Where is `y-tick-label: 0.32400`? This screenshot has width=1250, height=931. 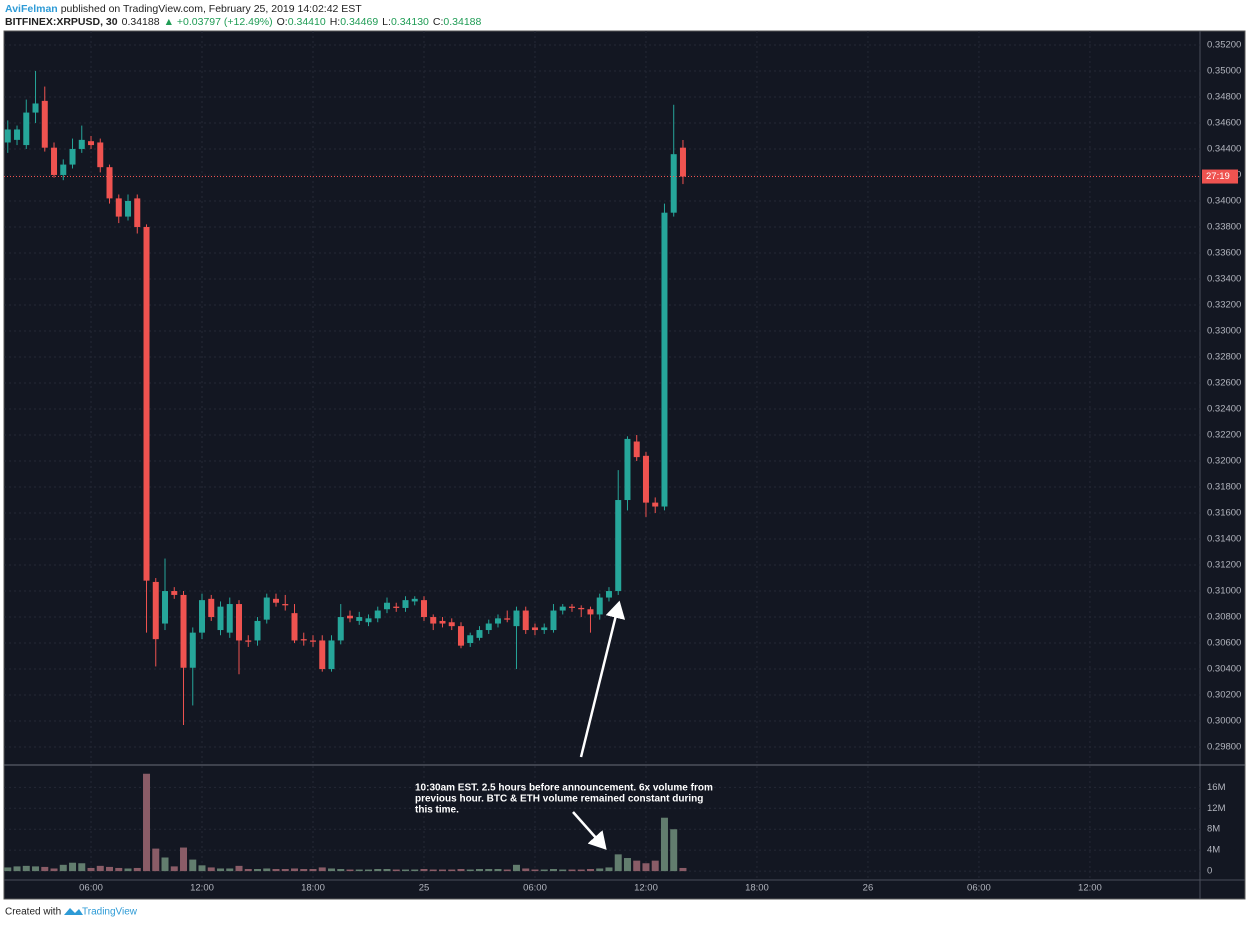 y-tick-label: 0.32400 is located at coordinates (1224, 409).